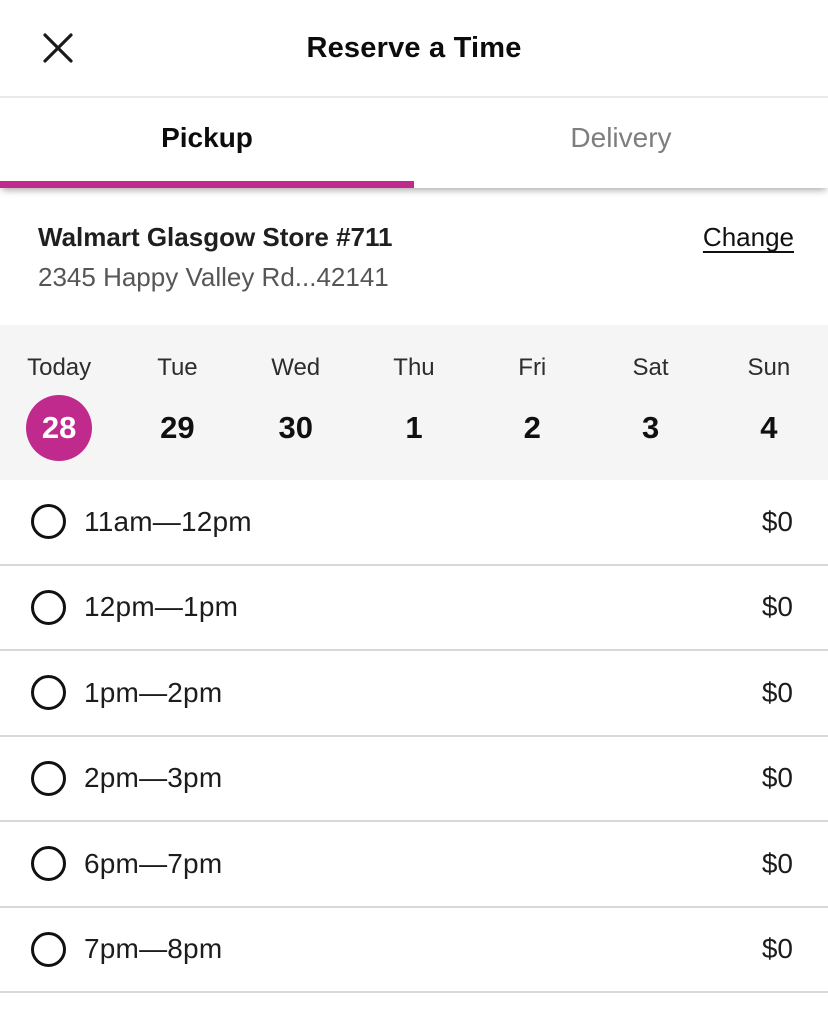 Image resolution: width=828 pixels, height=1035 pixels. I want to click on tab-pickup: Pickup, so click(207, 143).